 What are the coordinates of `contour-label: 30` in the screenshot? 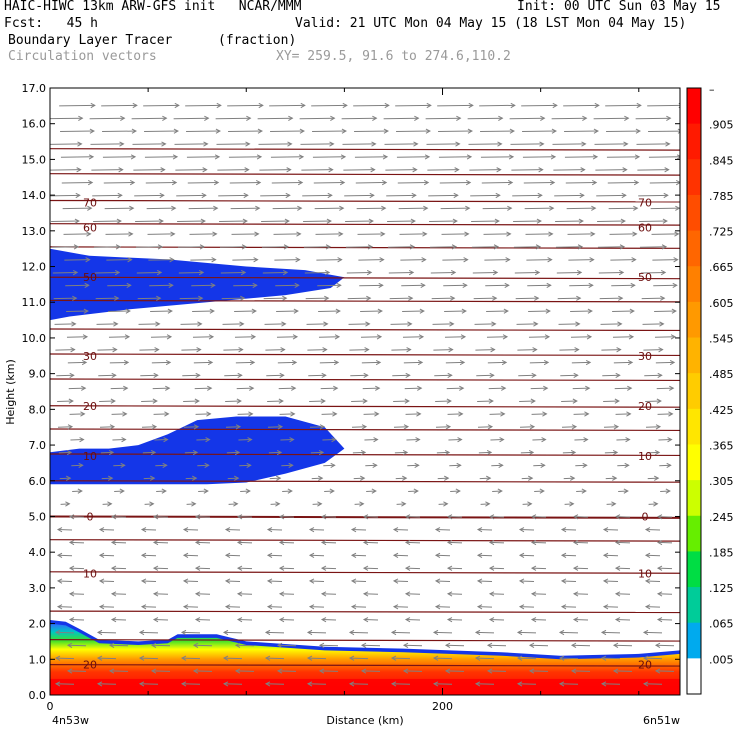 It's located at (90, 356).